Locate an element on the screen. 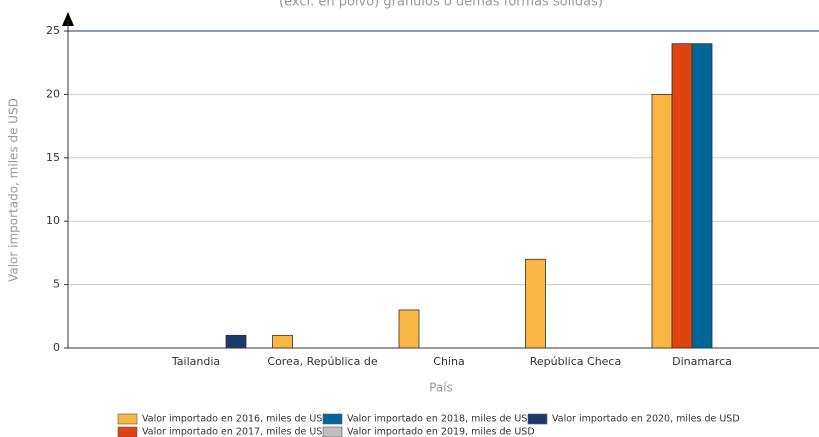  x-tick-label: Tailandia is located at coordinates (195, 361).